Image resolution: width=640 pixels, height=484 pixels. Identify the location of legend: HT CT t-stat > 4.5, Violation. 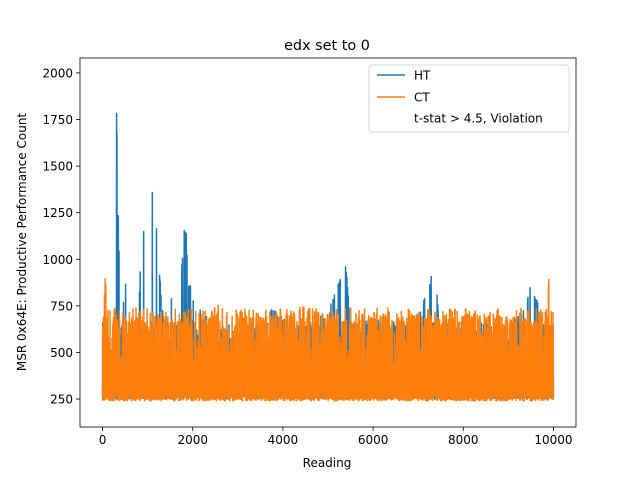
(469, 98).